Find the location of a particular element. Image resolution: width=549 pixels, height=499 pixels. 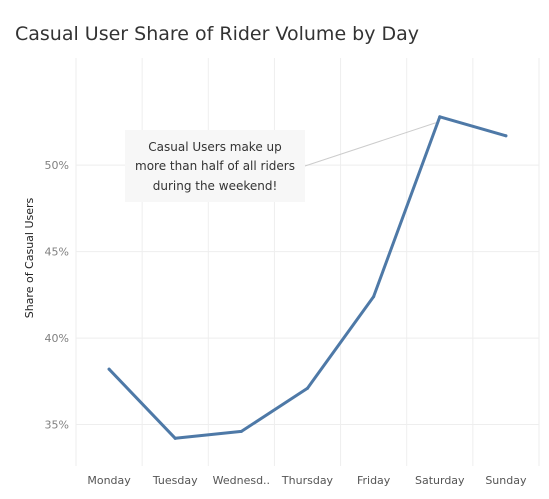

annotation-line-2: more than half of all riders is located at coordinates (215, 166).